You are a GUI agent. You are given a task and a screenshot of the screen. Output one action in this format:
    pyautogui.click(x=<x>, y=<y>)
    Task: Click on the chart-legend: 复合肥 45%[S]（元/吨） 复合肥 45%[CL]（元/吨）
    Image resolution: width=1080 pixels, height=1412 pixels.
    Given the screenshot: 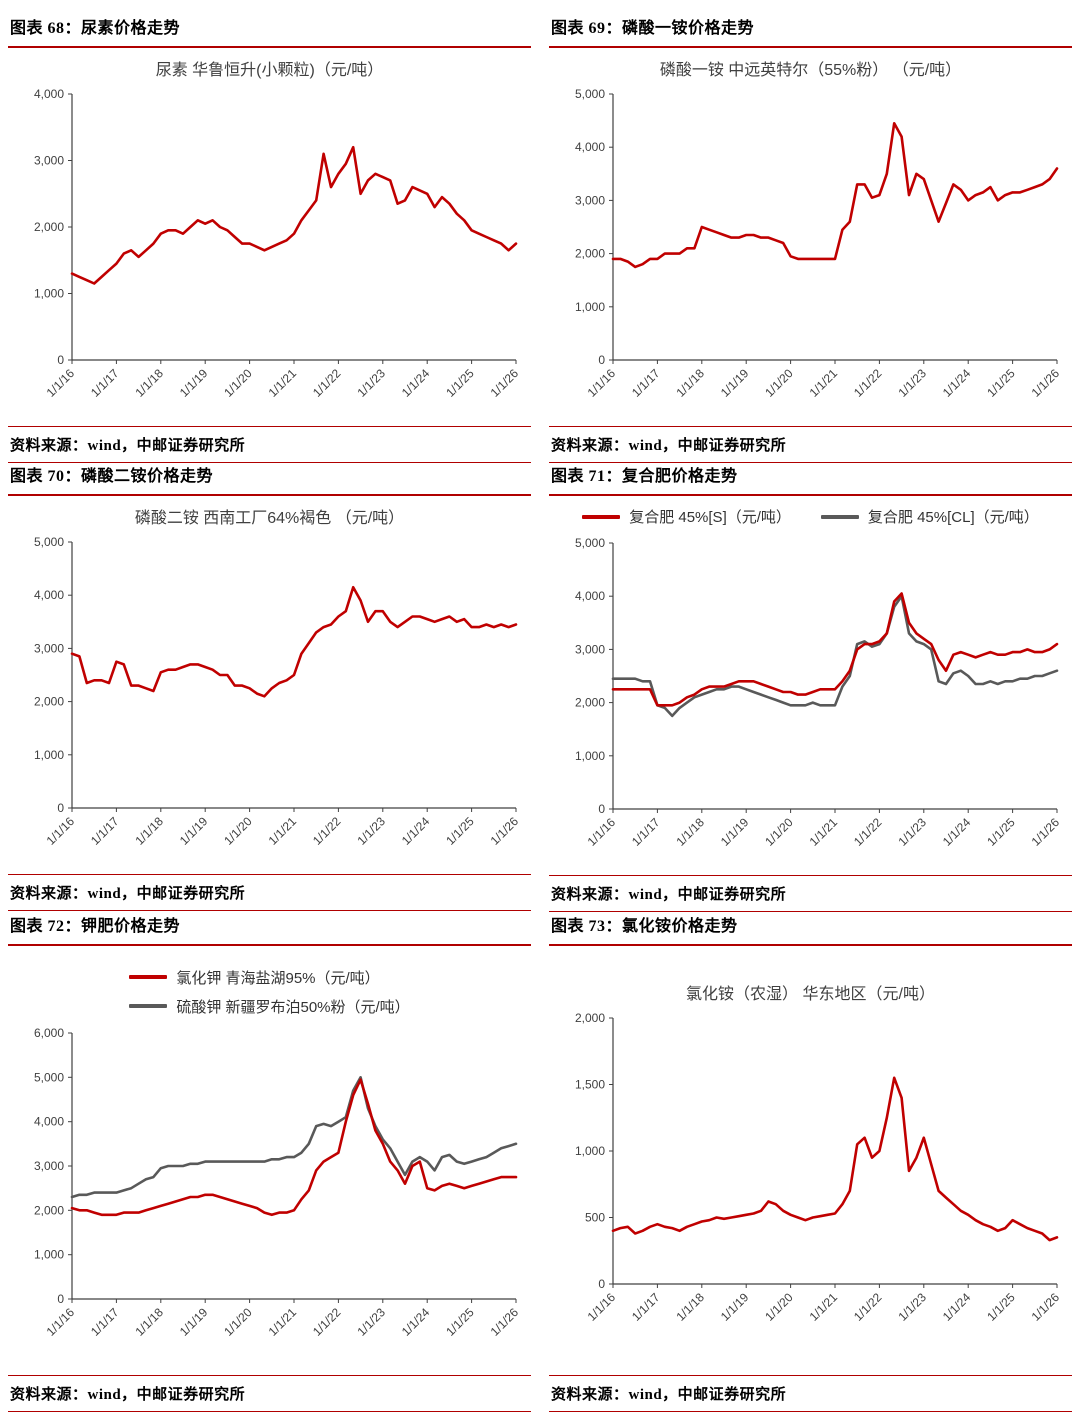 What is the action you would take?
    pyautogui.click(x=810, y=516)
    